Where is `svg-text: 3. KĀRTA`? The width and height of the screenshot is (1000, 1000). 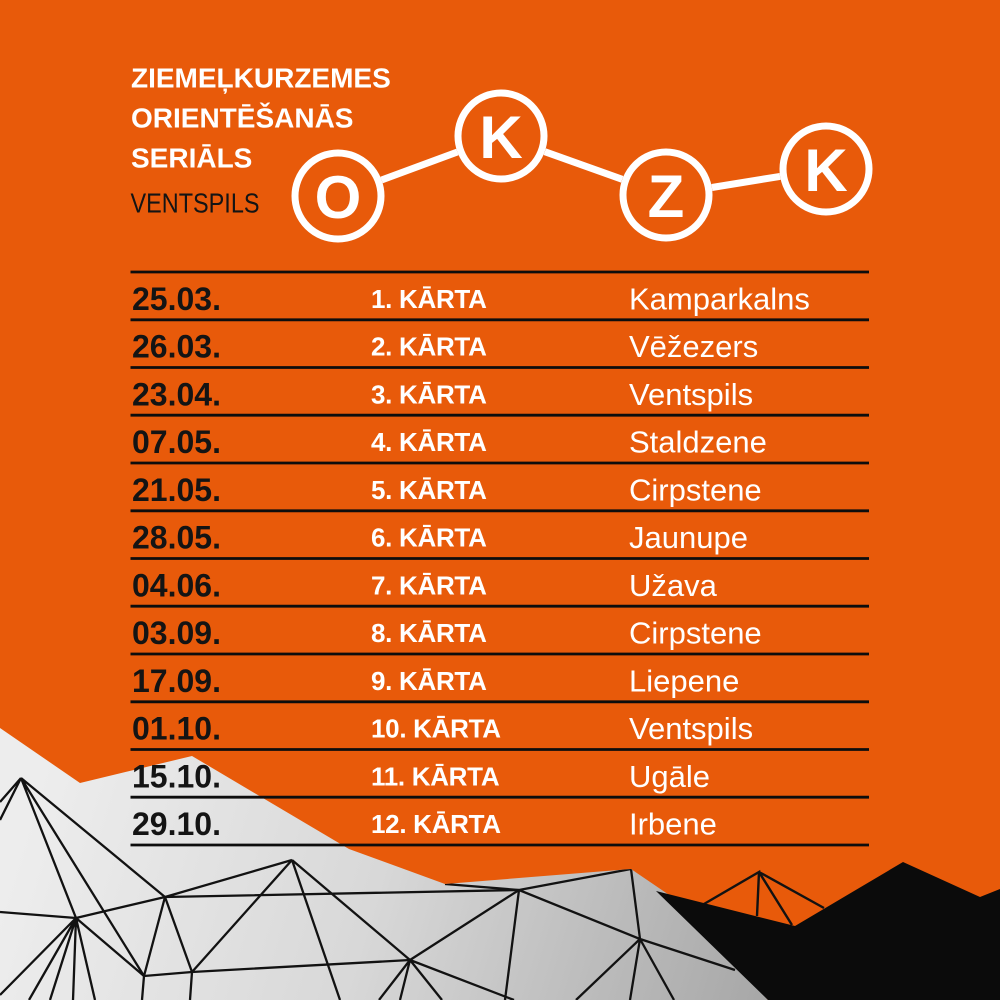 svg-text: 3. KĀRTA is located at coordinates (429, 395).